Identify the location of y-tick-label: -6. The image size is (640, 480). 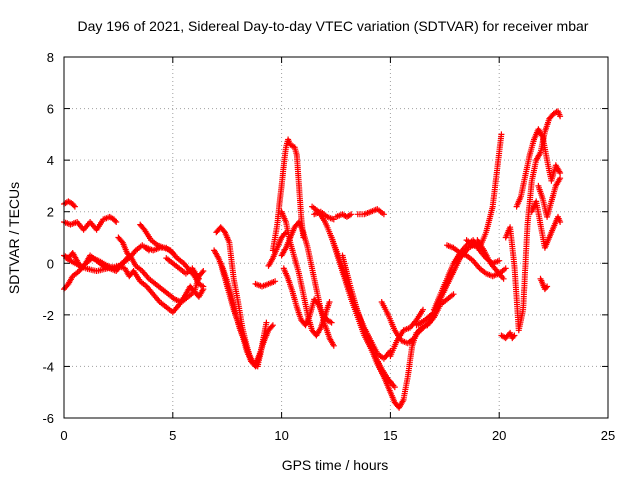
(48, 418).